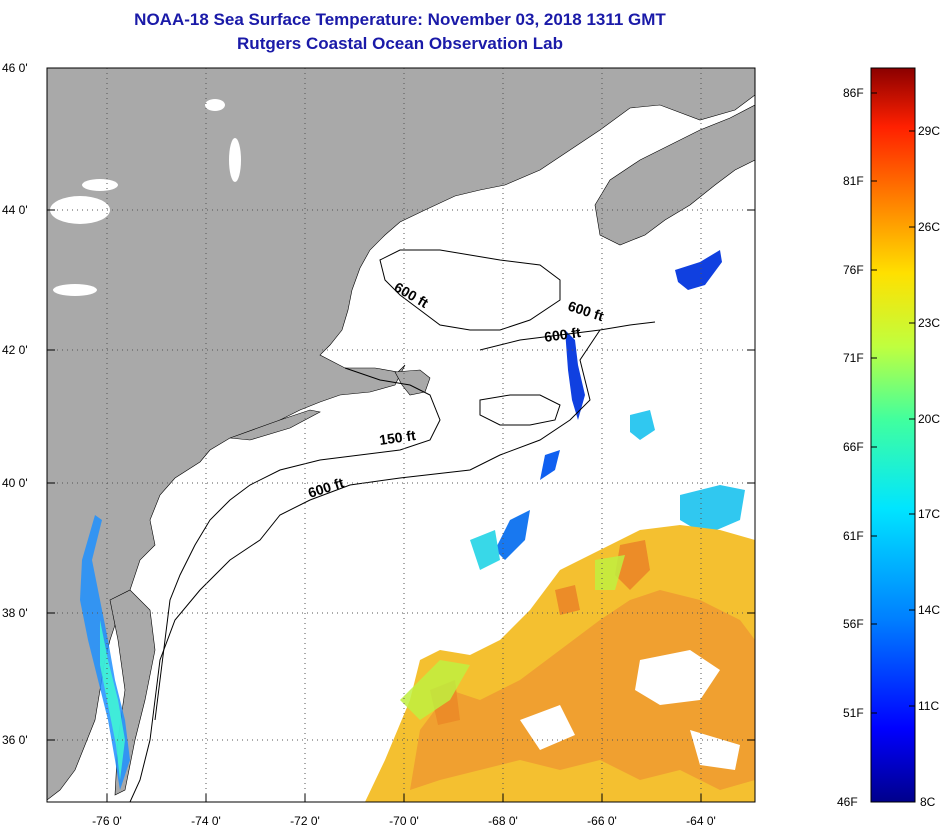  Describe the element at coordinates (435, 690) in the screenshot. I see `sst-cool-fringe` at that location.